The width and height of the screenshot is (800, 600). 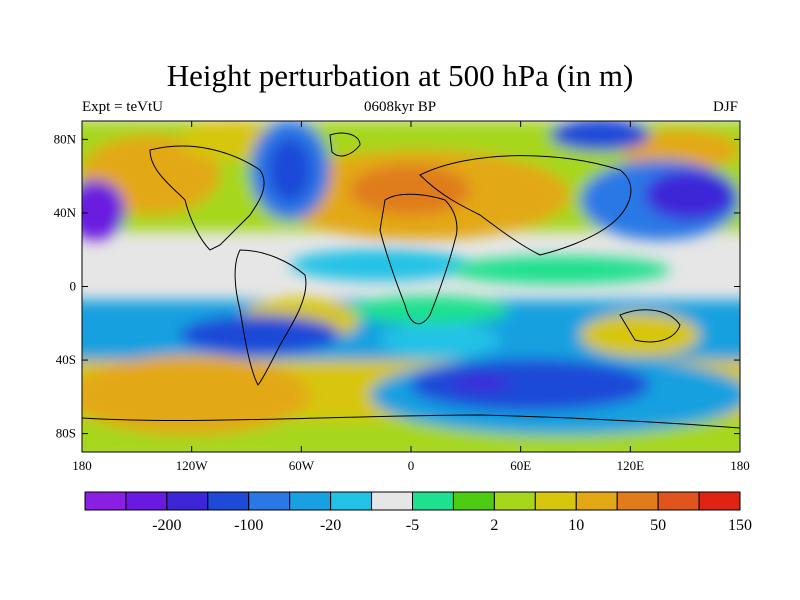 What do you see at coordinates (740, 525) in the screenshot?
I see `colorbar-label: 150` at bounding box center [740, 525].